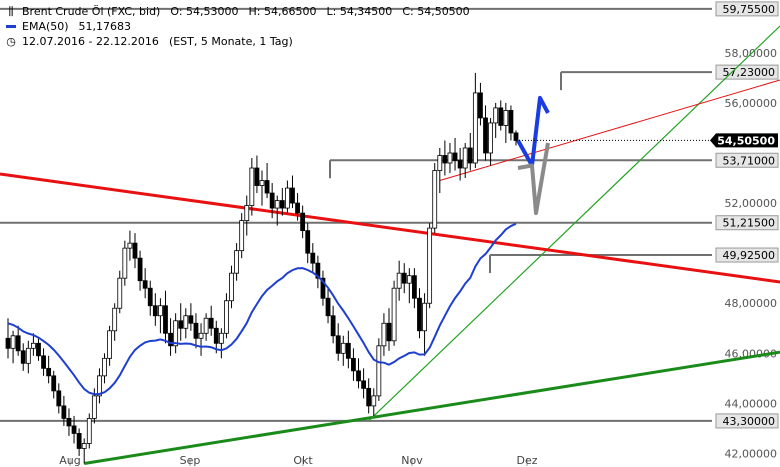 This screenshot has width=780, height=467. What do you see at coordinates (751, 403) in the screenshot?
I see `y-tick-label: 44,00000` at bounding box center [751, 403].